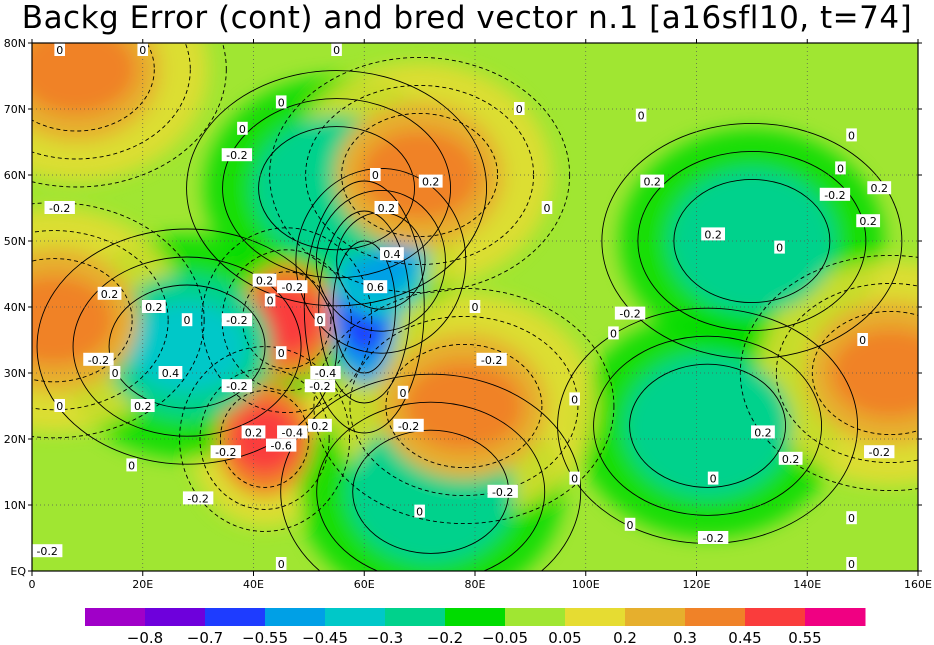 The height and width of the screenshot is (645, 934). I want to click on colorbar-label: −0.2, so click(445, 637).